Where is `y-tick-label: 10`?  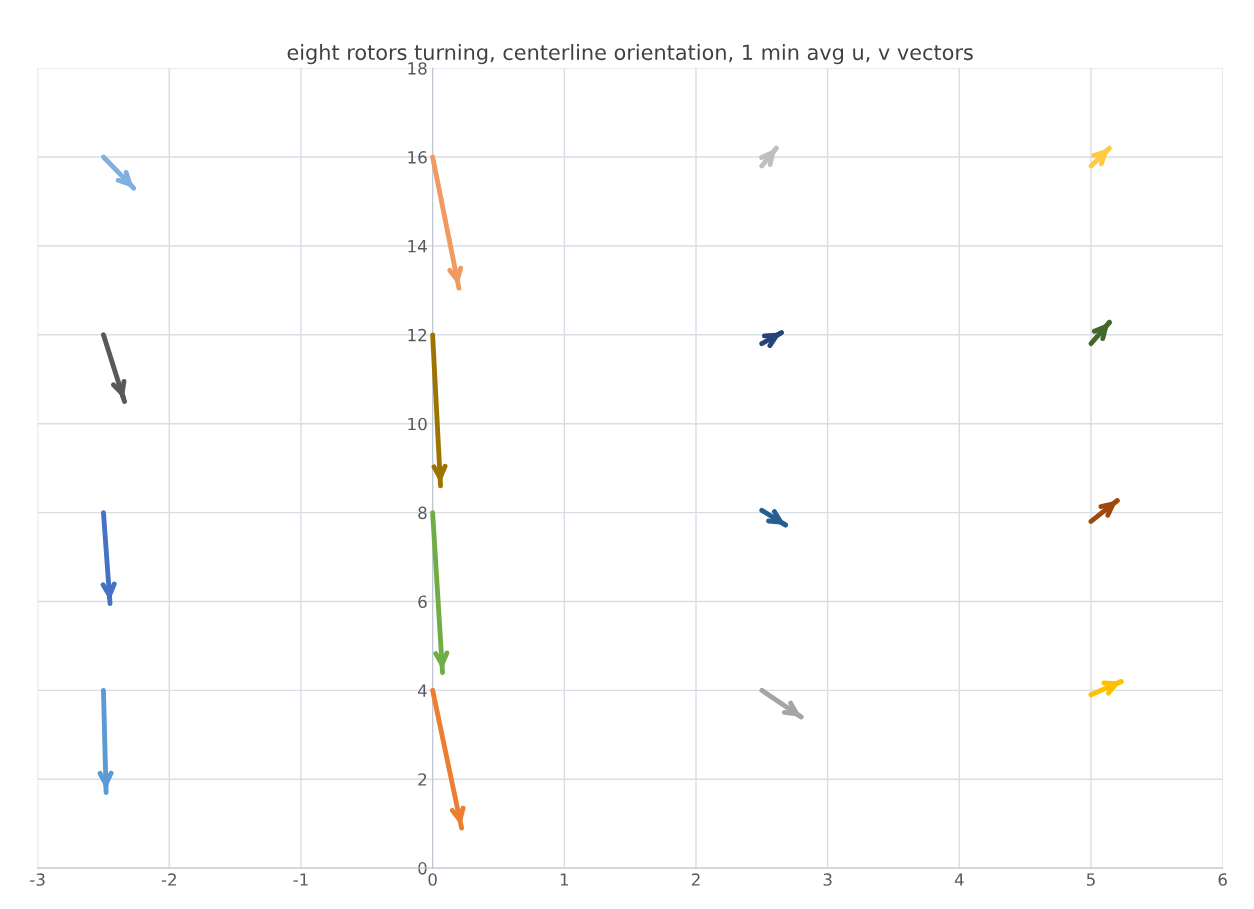 y-tick-label: 10 is located at coordinates (417, 424).